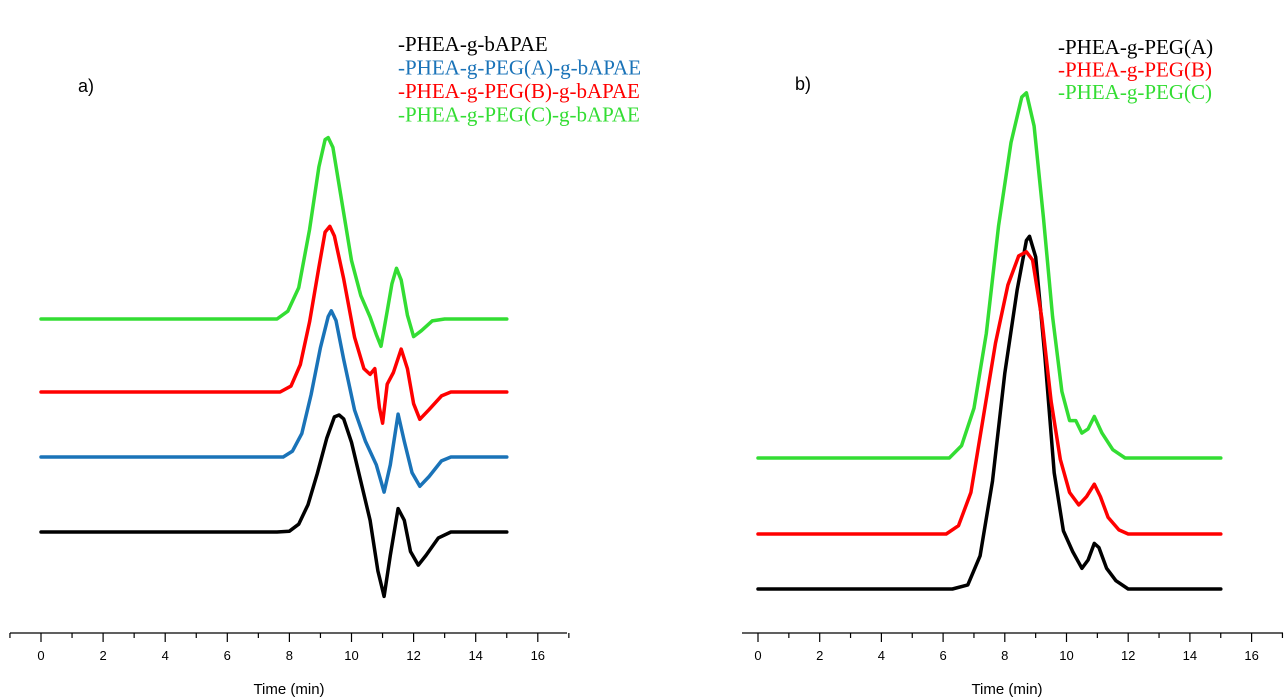 The width and height of the screenshot is (1285, 700). Describe the element at coordinates (519, 115) in the screenshot. I see `legend-entry: -PHEA-g-PEG(C)-g-bAPAE` at that location.